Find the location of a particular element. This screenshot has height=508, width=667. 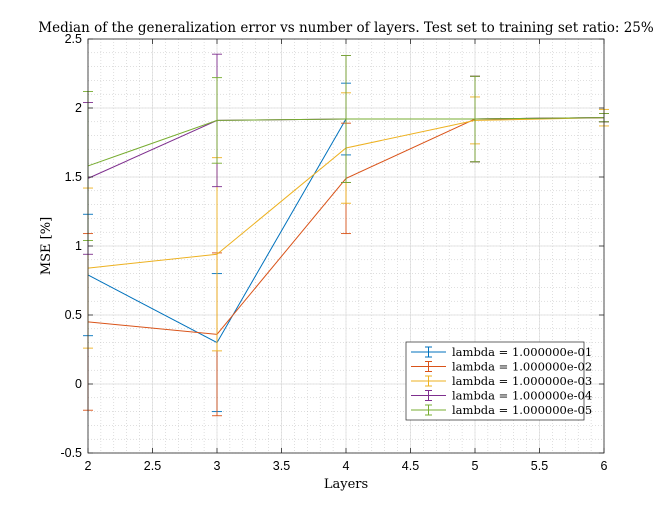

y-tick-label: 0 is located at coordinates (78, 384).